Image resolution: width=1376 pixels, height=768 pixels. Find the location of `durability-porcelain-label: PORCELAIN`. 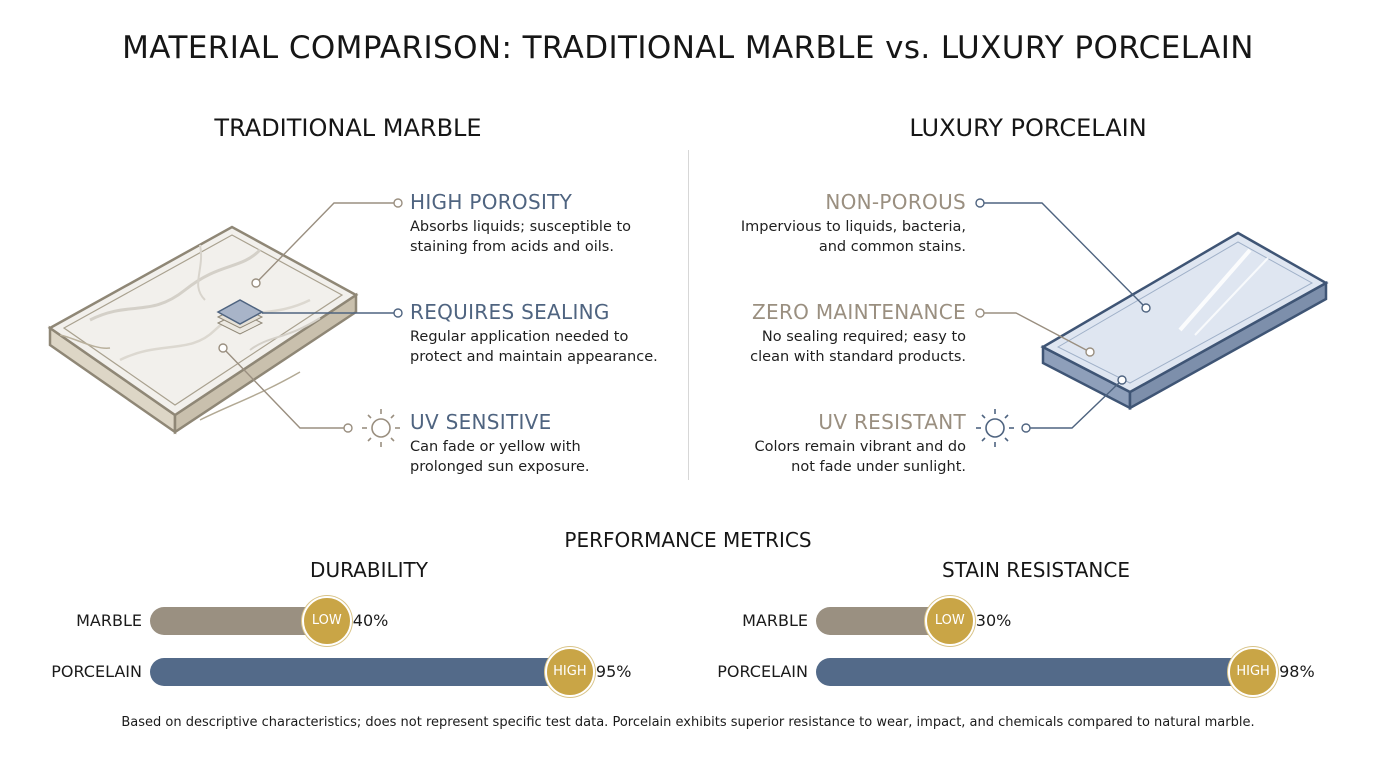

durability-porcelain-label: PORCELAIN is located at coordinates (96, 671).